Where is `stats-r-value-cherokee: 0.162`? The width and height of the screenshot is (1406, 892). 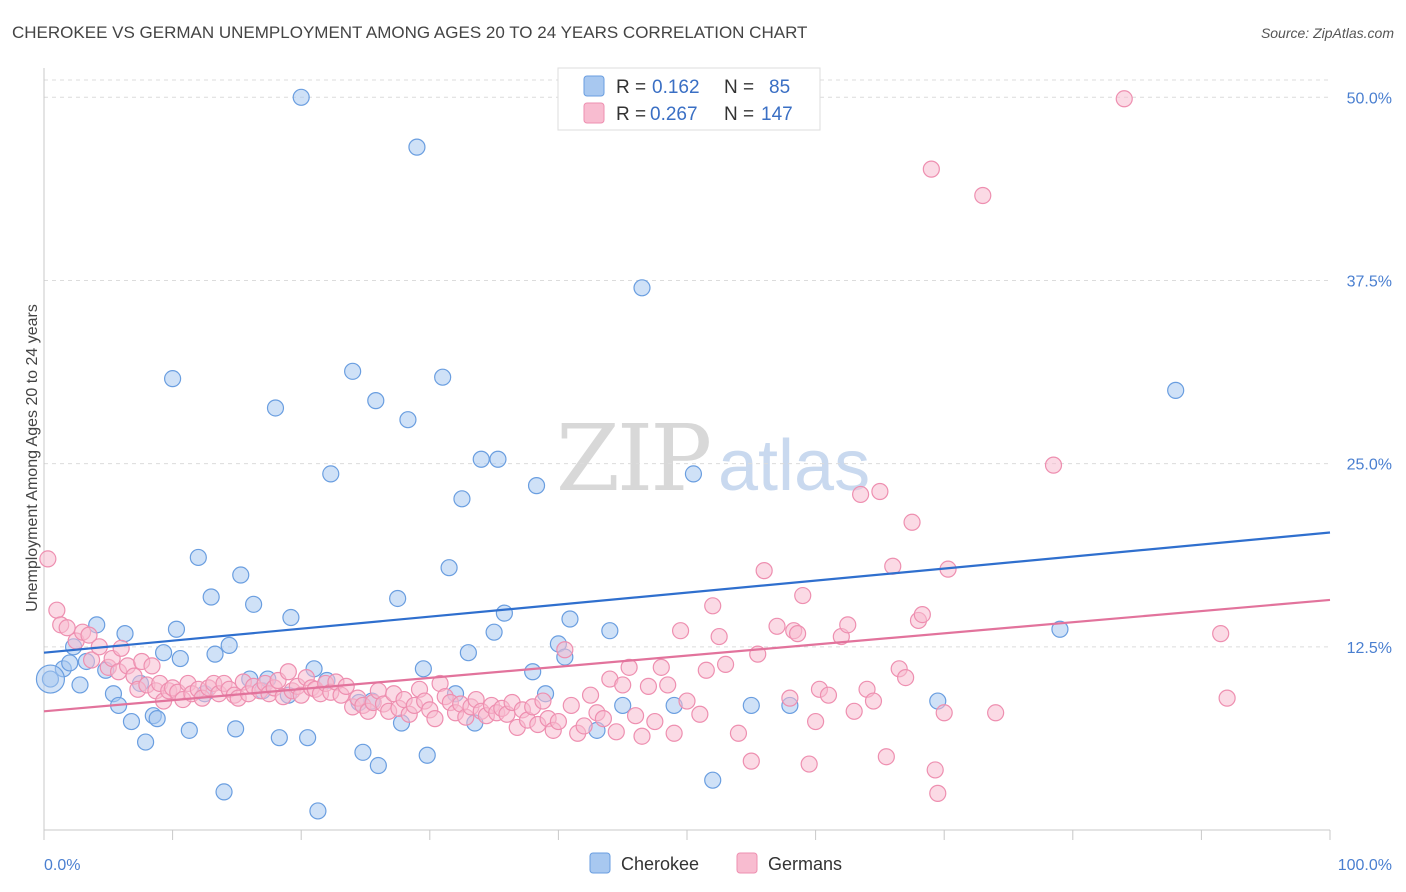 stats-r-value-cherokee: 0.162 is located at coordinates (676, 87).